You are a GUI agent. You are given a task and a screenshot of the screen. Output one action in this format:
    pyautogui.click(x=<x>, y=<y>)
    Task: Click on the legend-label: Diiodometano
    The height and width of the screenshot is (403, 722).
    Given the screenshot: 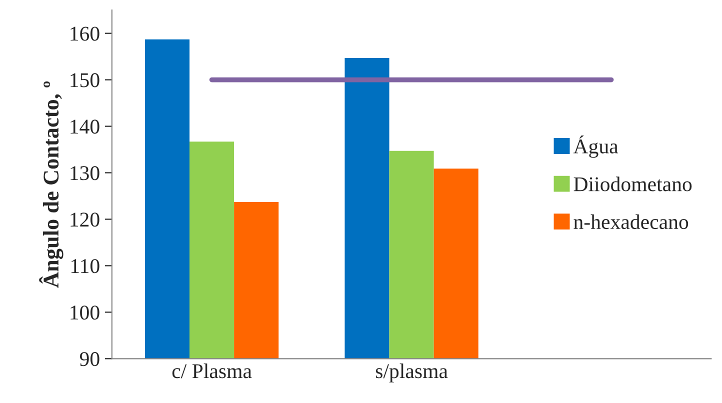 What is the action you would take?
    pyautogui.click(x=633, y=184)
    